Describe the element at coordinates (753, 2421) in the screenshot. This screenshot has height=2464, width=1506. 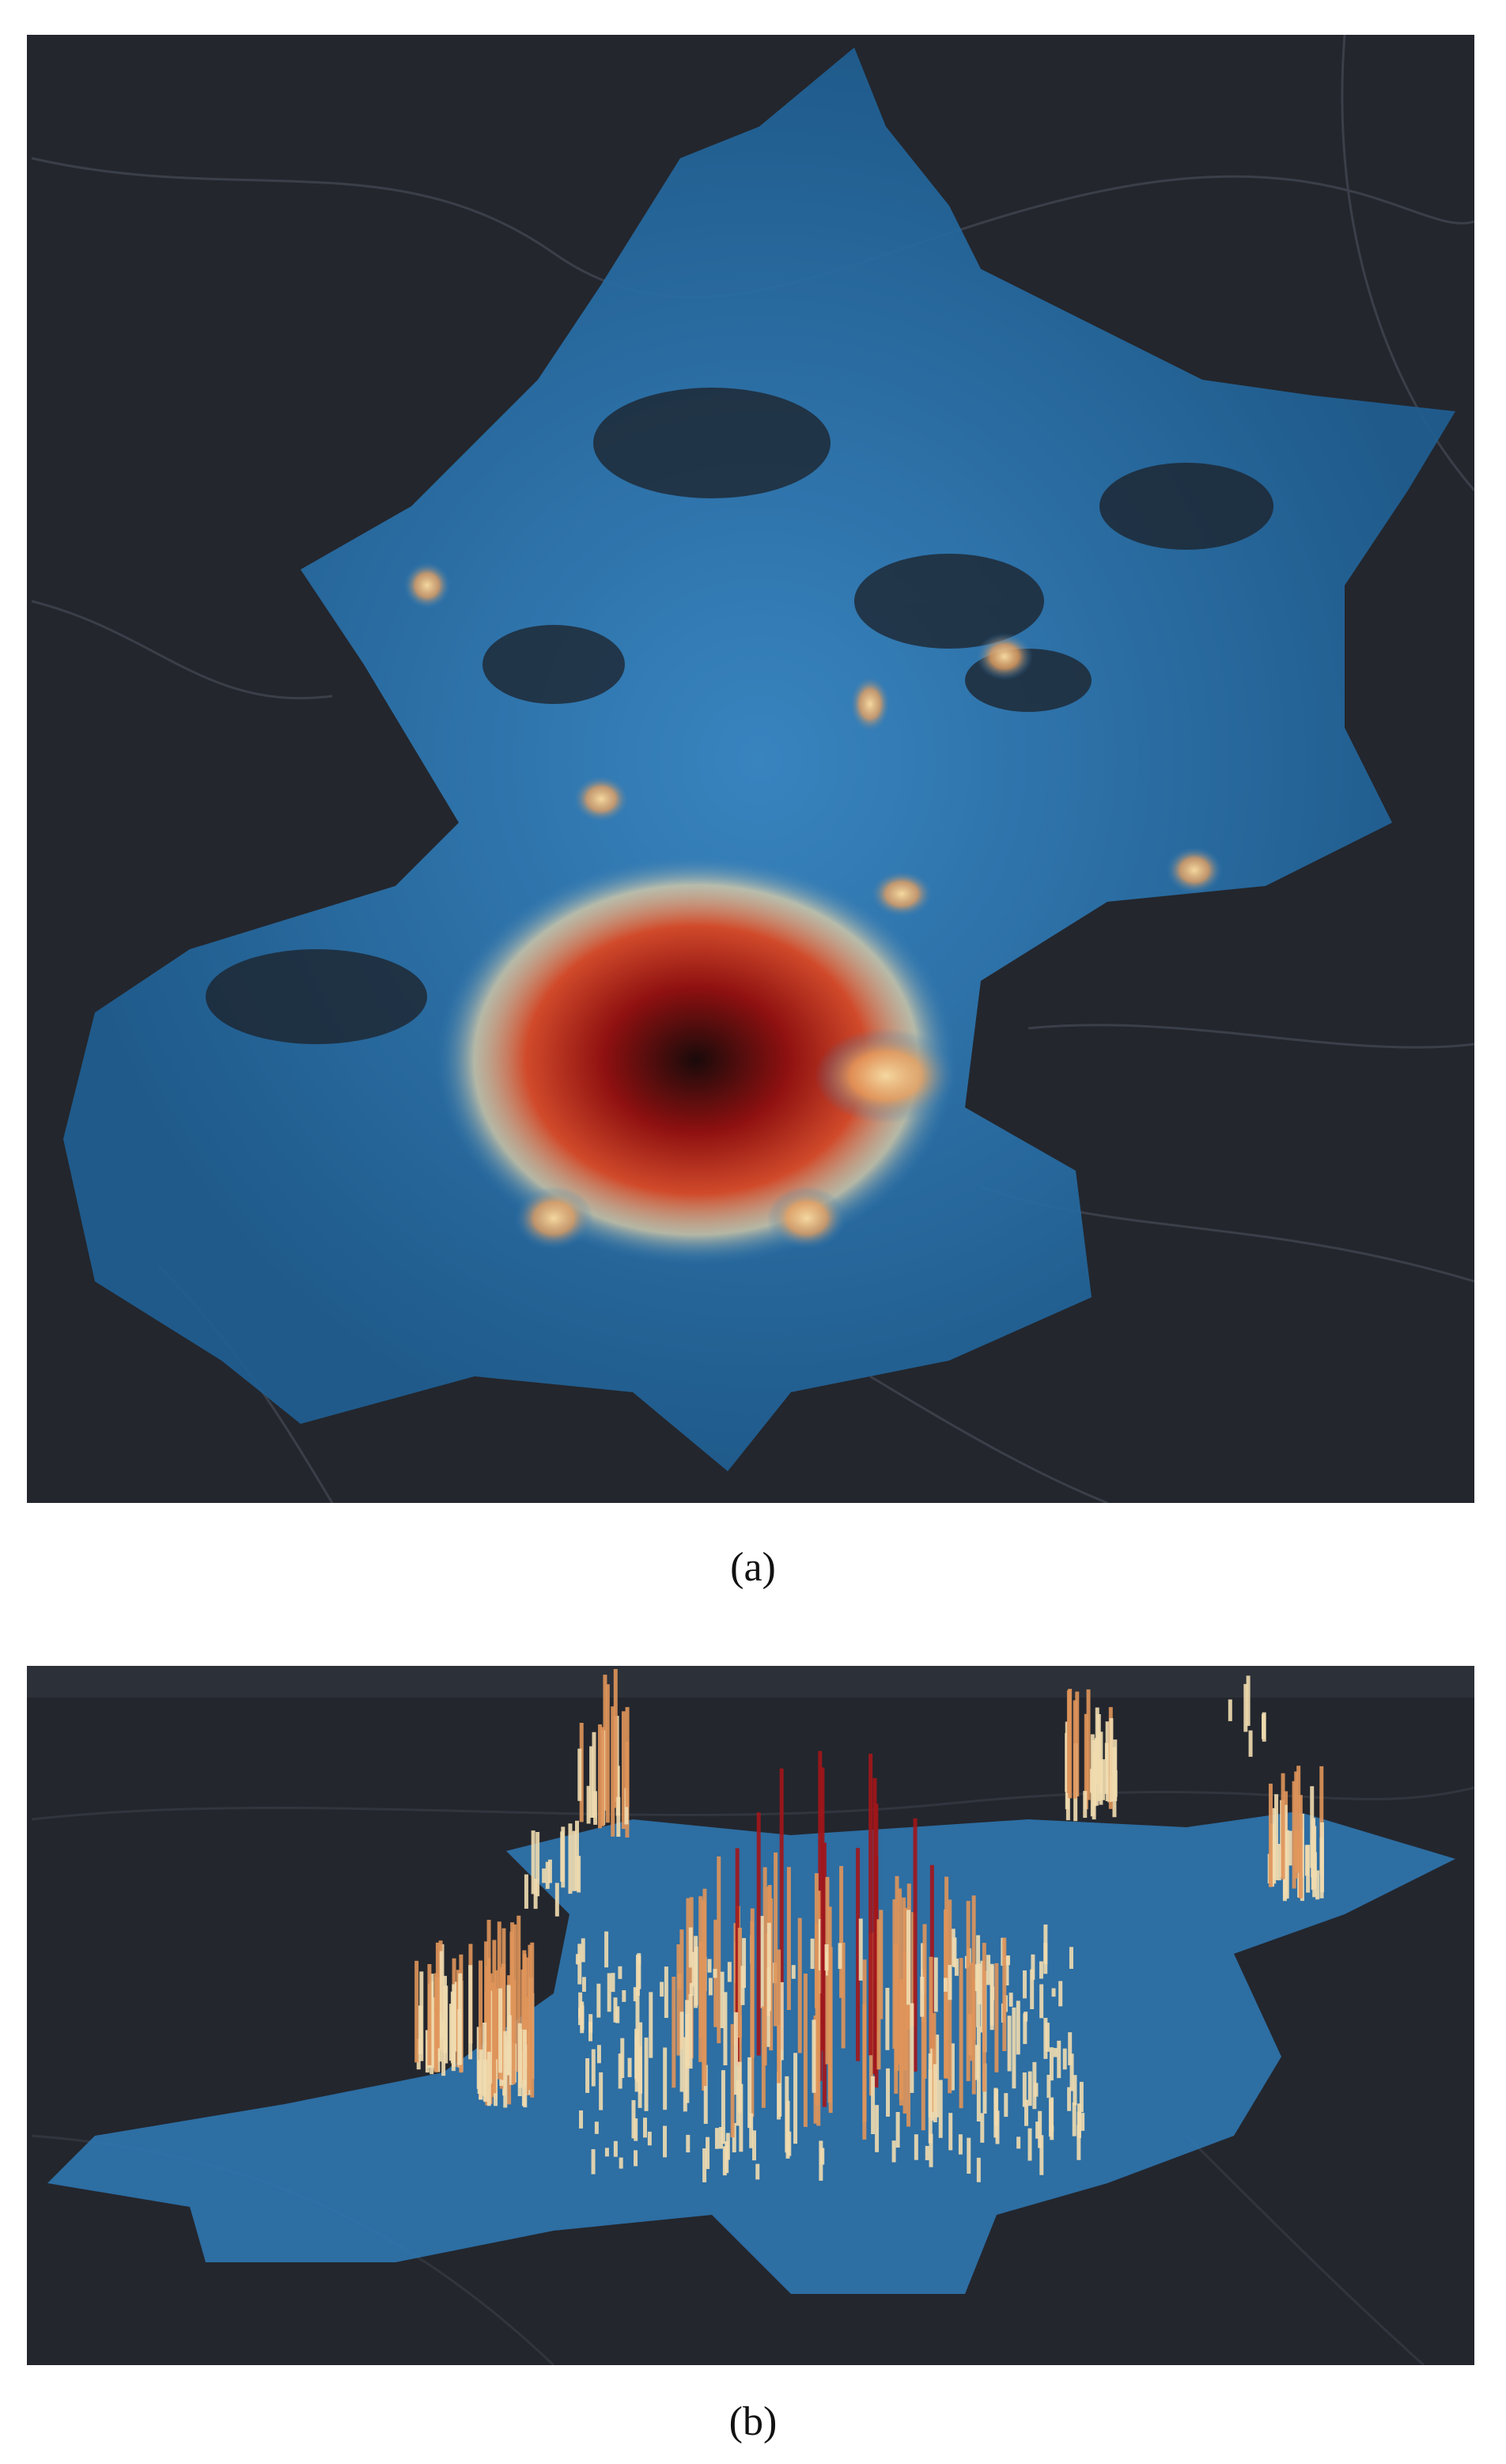
I see `panel-caption: (b)` at that location.